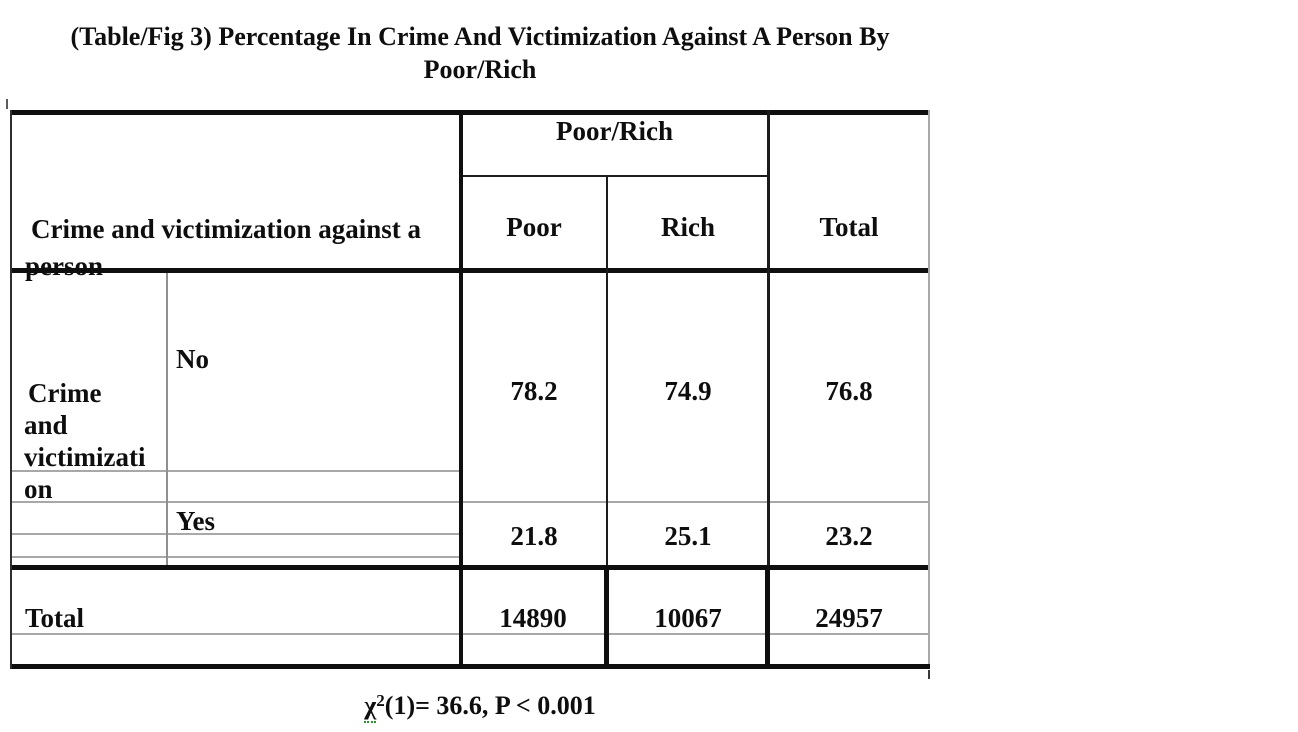 Image resolution: width=1298 pixels, height=732 pixels. What do you see at coordinates (461, 389) in the screenshot?
I see `stub-data-divider` at bounding box center [461, 389].